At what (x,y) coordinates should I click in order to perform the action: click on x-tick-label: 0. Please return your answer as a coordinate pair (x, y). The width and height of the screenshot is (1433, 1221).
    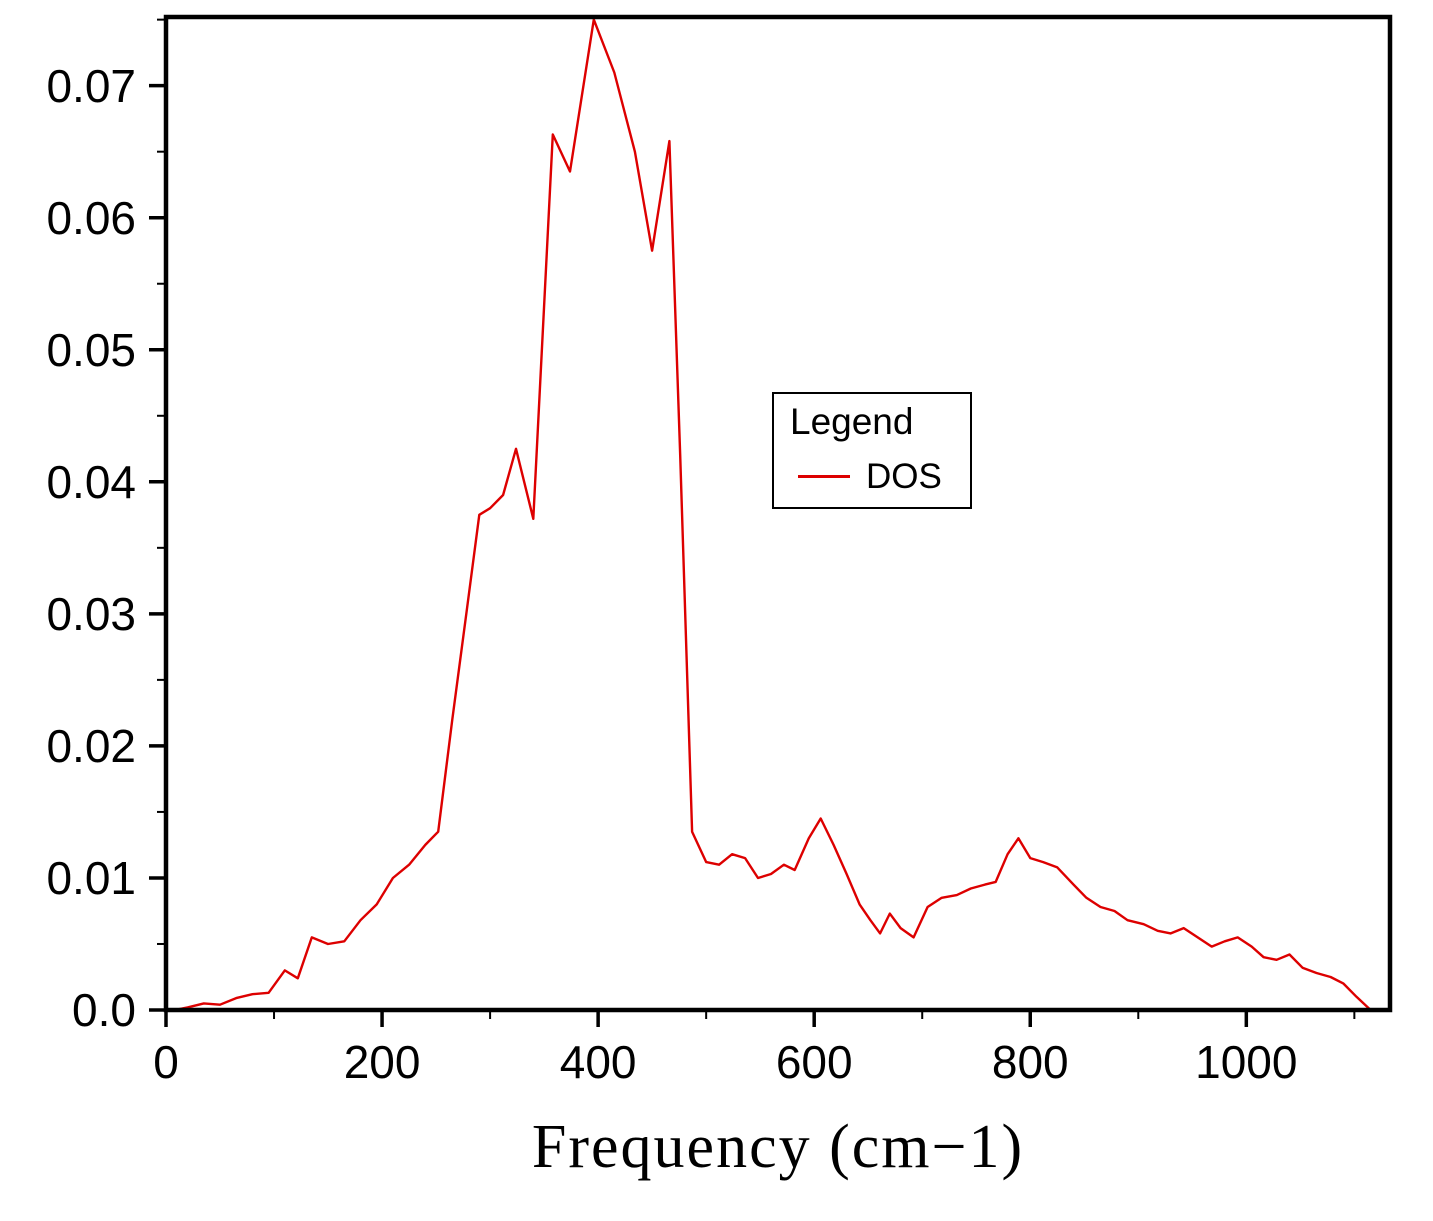
    Looking at the image, I should click on (166, 1062).